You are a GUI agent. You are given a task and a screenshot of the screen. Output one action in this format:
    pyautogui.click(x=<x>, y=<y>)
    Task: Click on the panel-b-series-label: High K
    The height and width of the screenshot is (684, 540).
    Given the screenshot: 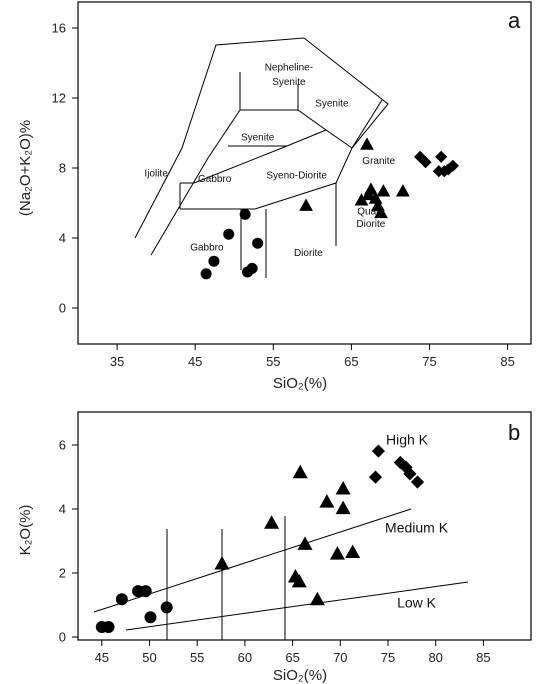 What is the action you would take?
    pyautogui.click(x=407, y=440)
    